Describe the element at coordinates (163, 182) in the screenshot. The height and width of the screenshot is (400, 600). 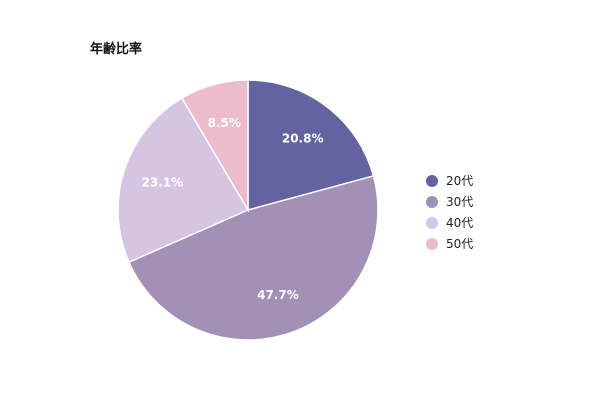
I see `slice-label-40s: 23.1%` at that location.